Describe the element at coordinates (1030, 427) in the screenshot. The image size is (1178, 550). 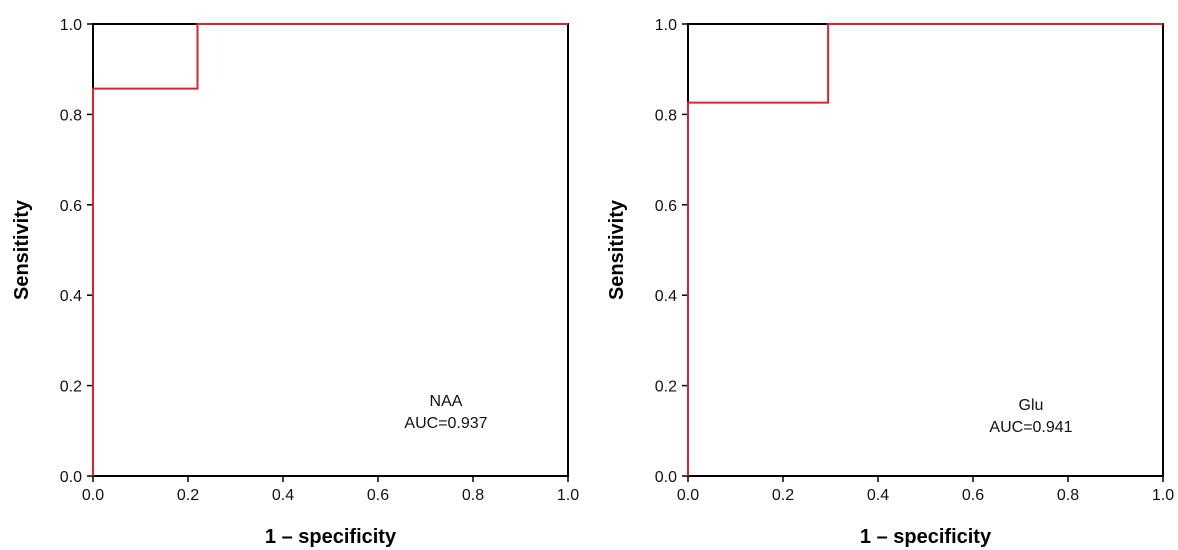
I see `auc-label: AUC=0.941` at that location.